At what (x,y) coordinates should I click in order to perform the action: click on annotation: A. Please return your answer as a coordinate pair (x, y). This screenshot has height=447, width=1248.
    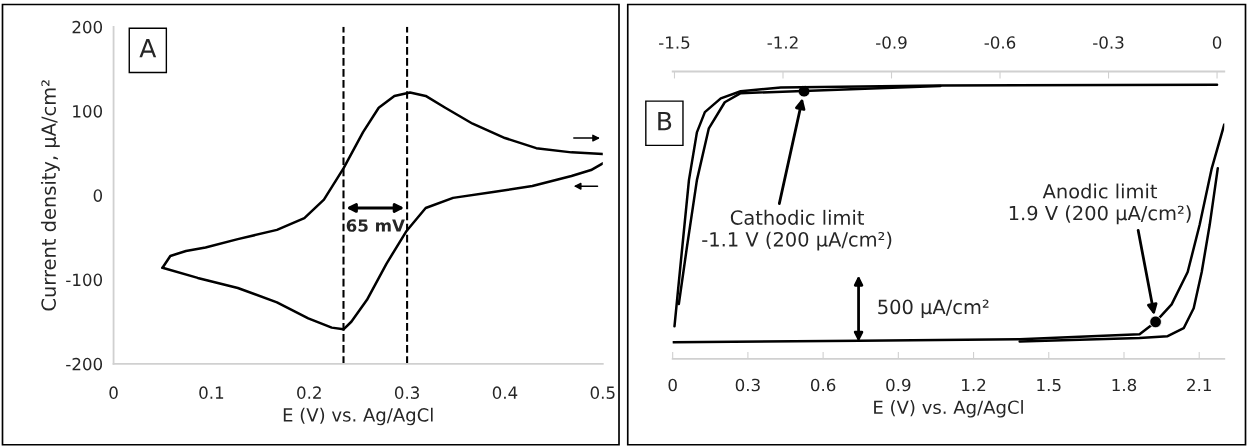
    Looking at the image, I should click on (148, 48).